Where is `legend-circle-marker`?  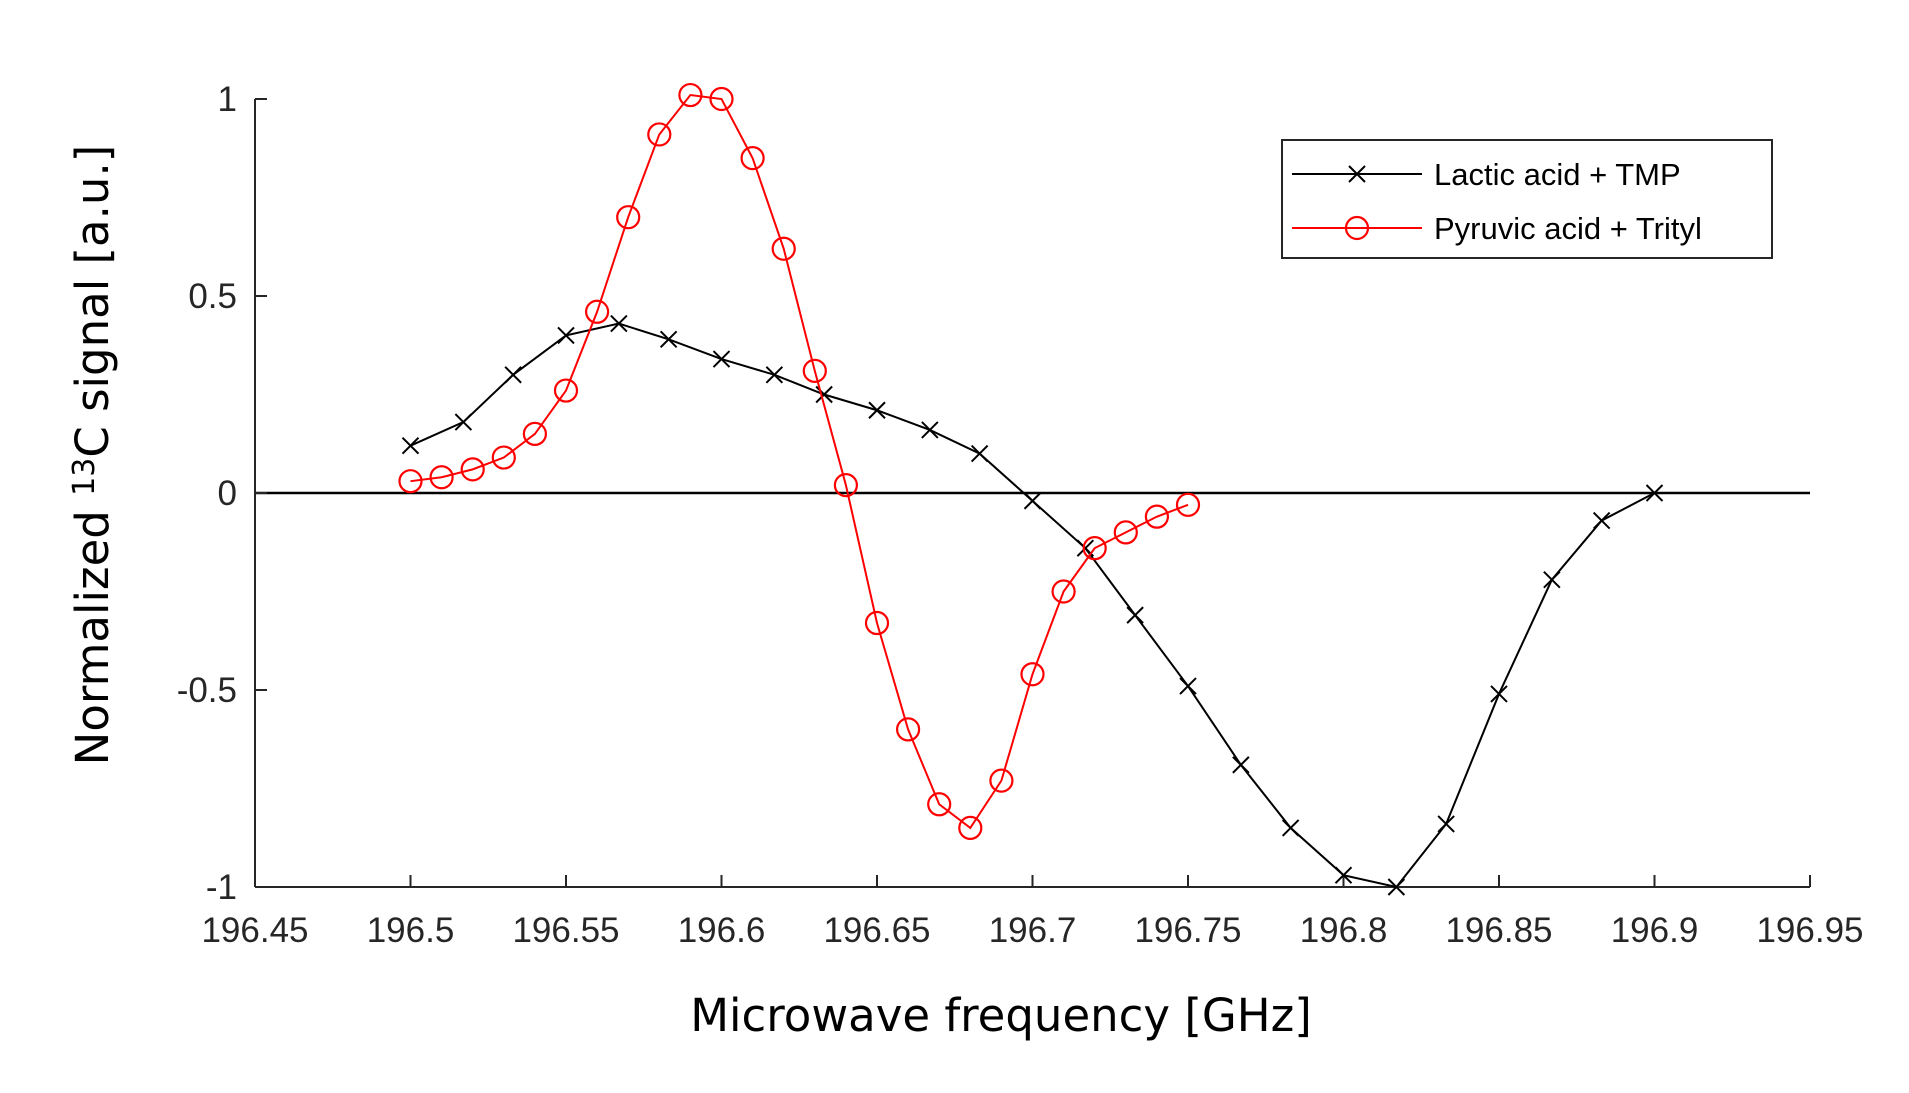
legend-circle-marker is located at coordinates (1357, 228).